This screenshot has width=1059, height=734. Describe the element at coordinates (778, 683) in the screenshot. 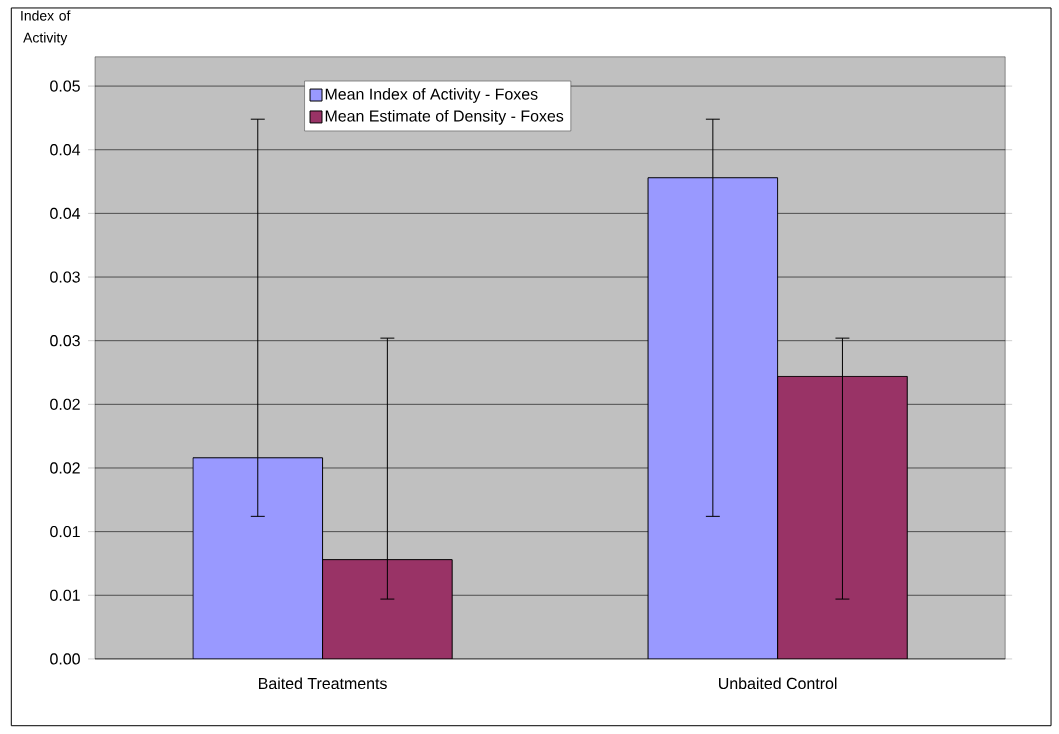

I see `x-tick-label: Unbaited Control` at that location.